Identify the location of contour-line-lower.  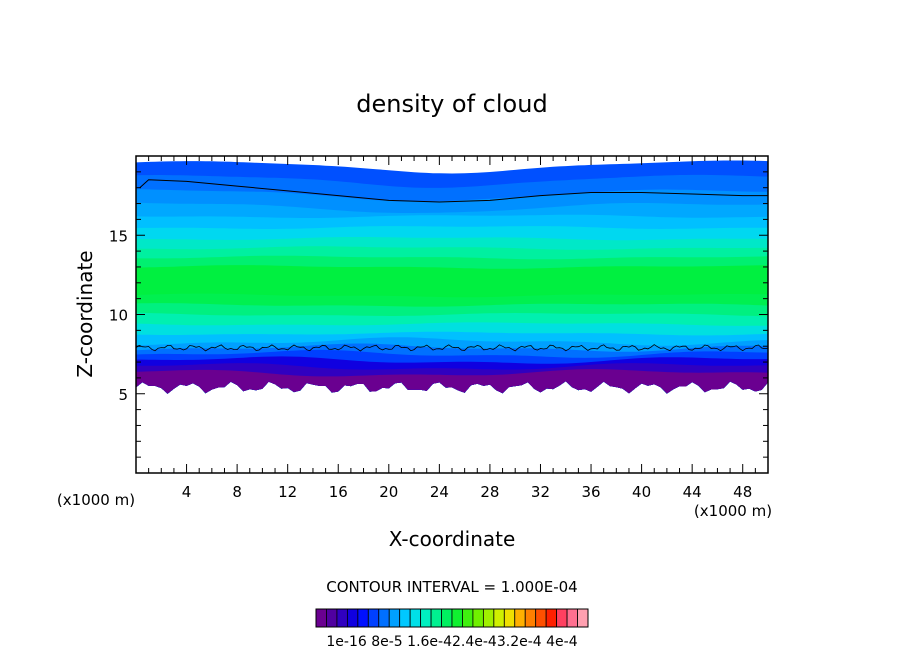
(452, 348).